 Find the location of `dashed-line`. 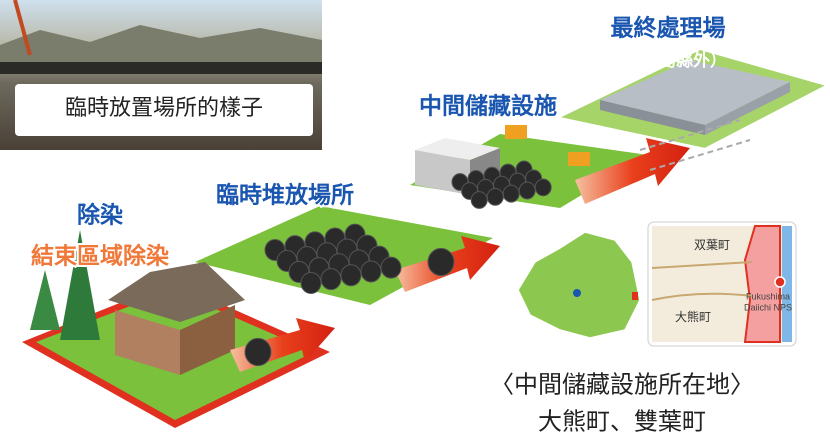

dashed-line is located at coordinates (695, 145).